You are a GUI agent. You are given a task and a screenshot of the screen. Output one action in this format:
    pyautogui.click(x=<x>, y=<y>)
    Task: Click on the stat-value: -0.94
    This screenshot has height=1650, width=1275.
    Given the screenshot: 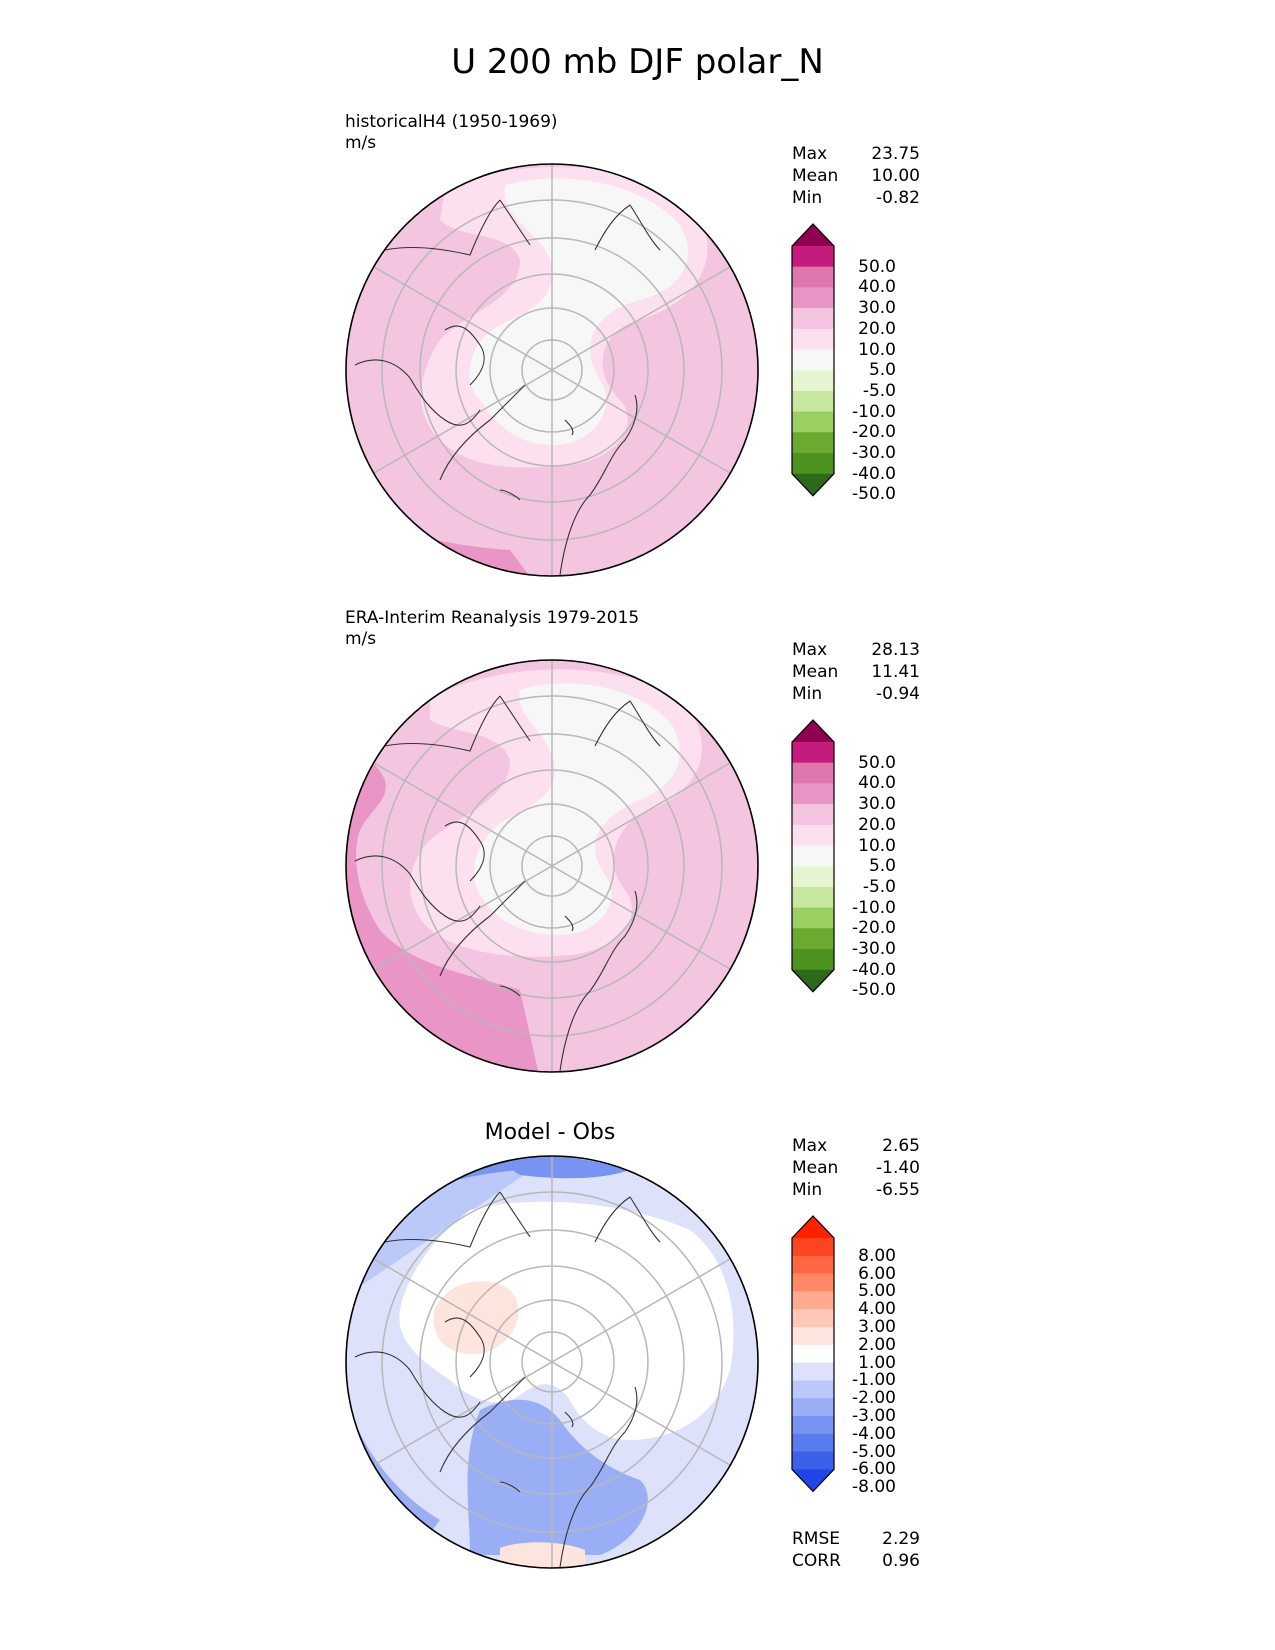 What is the action you would take?
    pyautogui.click(x=898, y=694)
    